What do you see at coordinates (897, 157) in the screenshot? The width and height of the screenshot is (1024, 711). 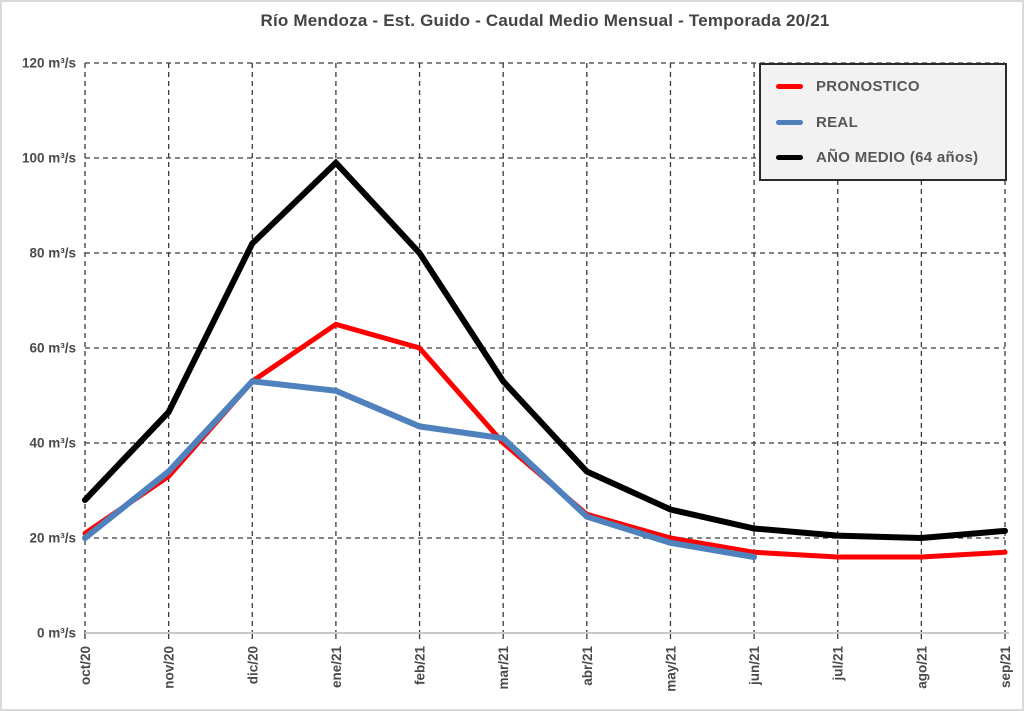 I see `legend-label-ano-medio: AÑO MEDIO (64 años)` at bounding box center [897, 157].